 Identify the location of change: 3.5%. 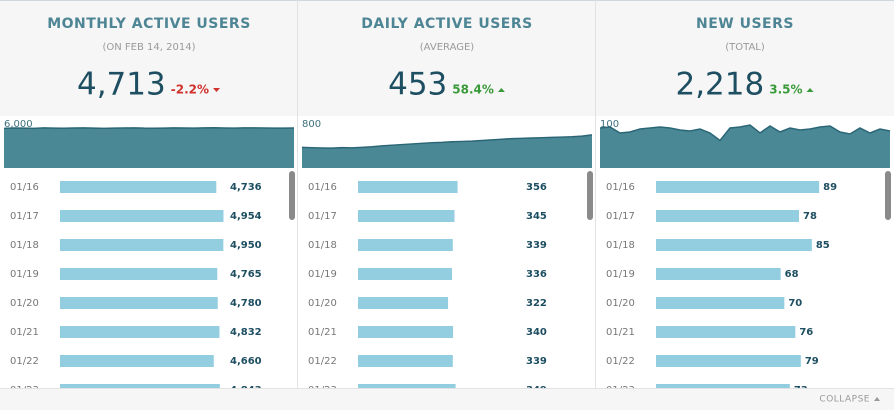
(785, 90).